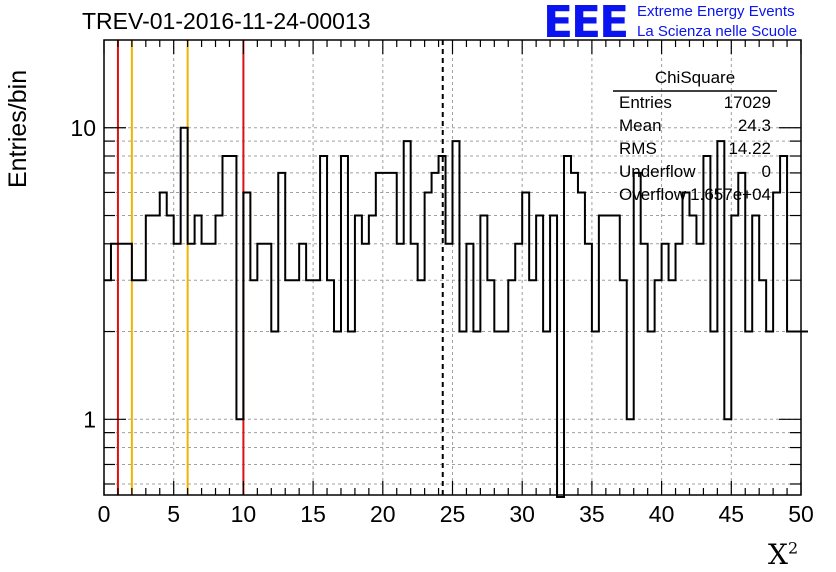 The width and height of the screenshot is (836, 572). Describe the element at coordinates (749, 148) in the screenshot. I see `stats-value: 14.22` at that location.